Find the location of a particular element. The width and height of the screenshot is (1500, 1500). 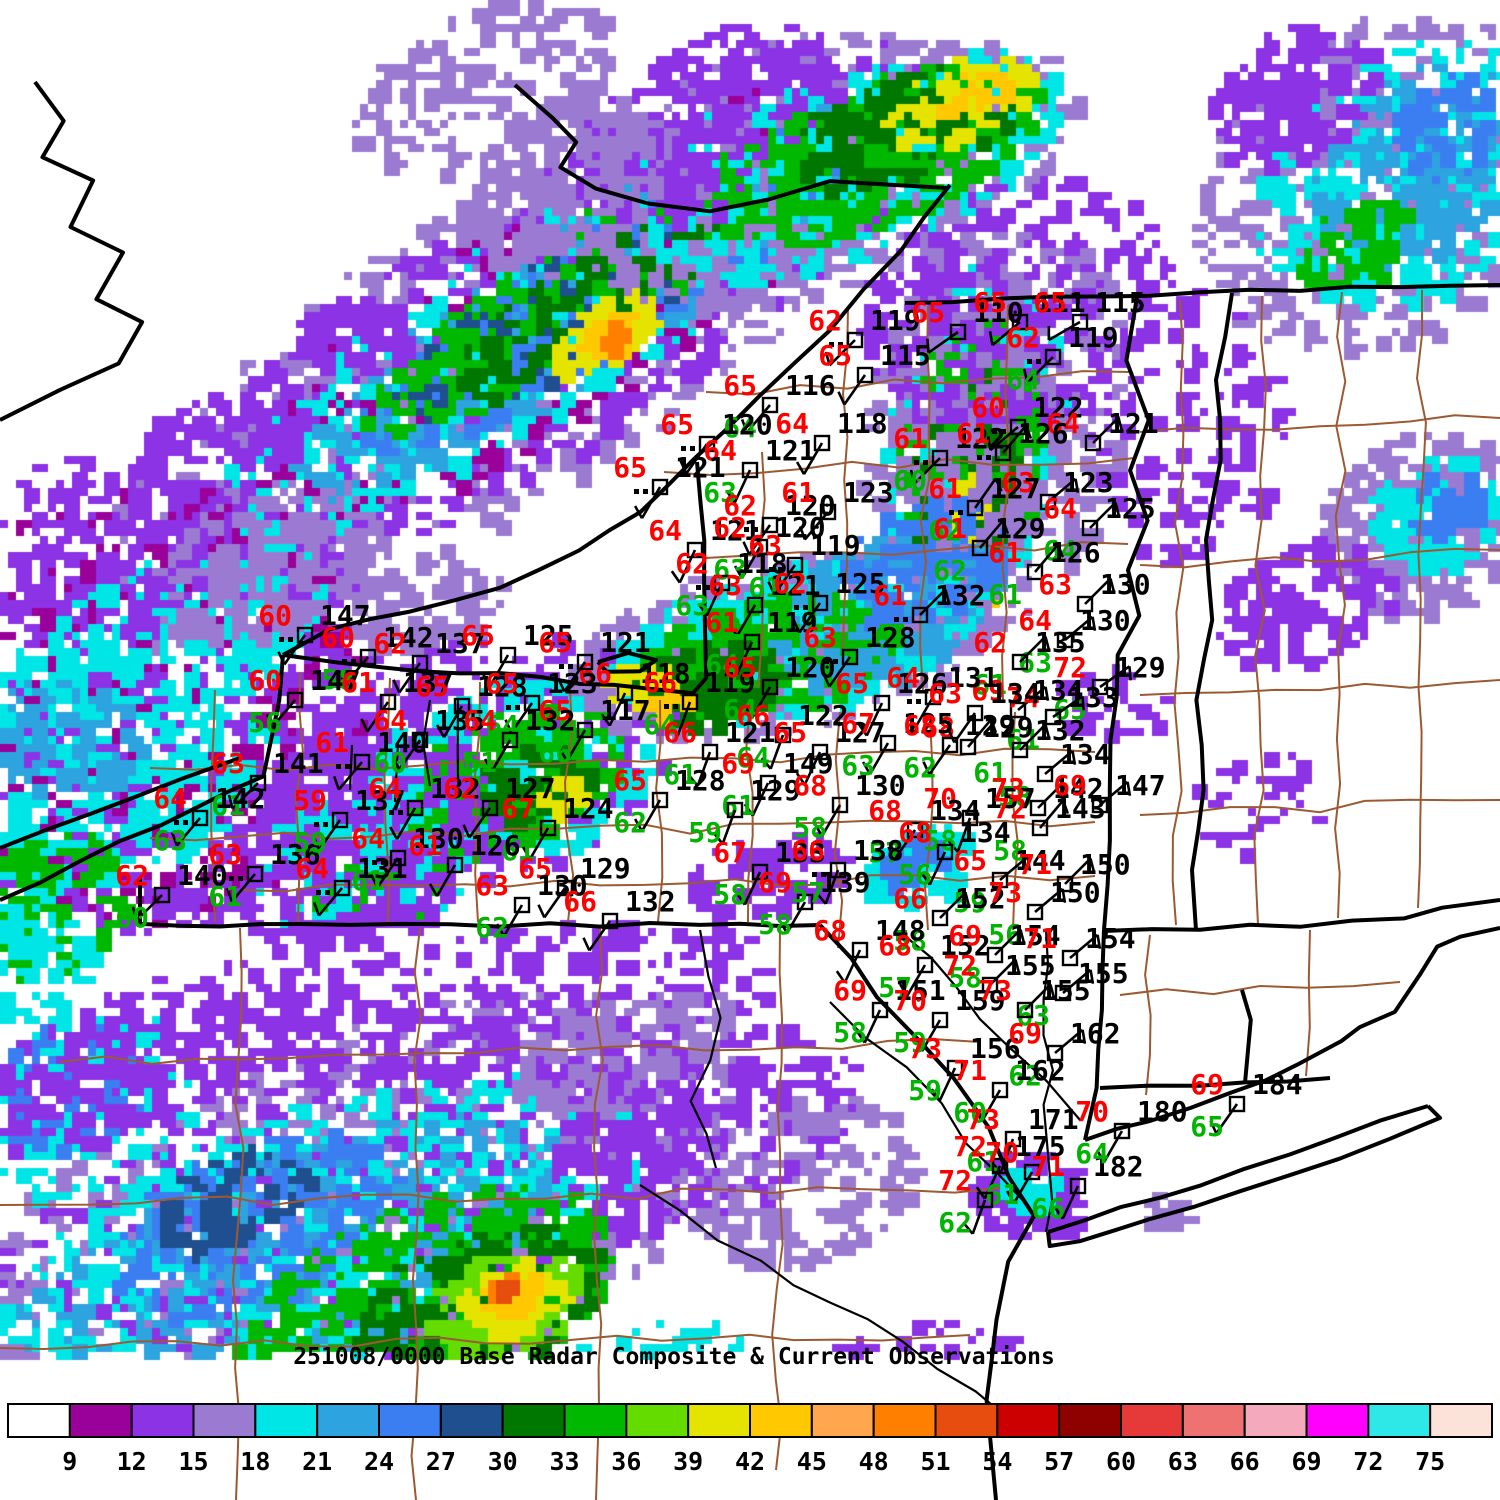

colorbar-label: 39 is located at coordinates (688, 1461).